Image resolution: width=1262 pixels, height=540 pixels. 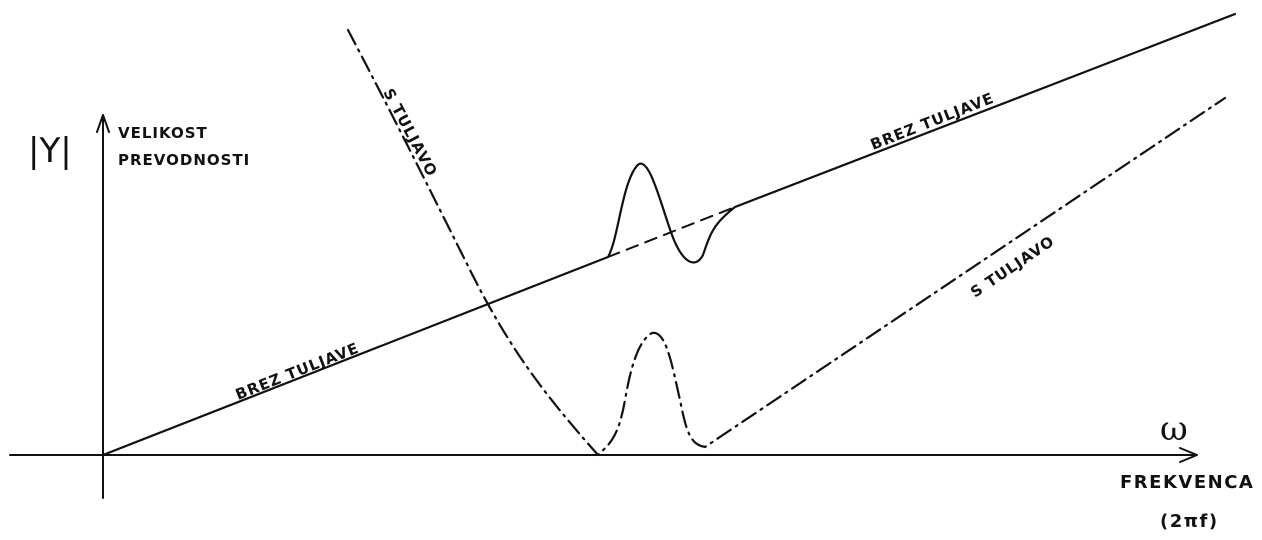 What do you see at coordinates (410, 132) in the screenshot?
I see `label-with-coil-upper: S TULJAVO` at bounding box center [410, 132].